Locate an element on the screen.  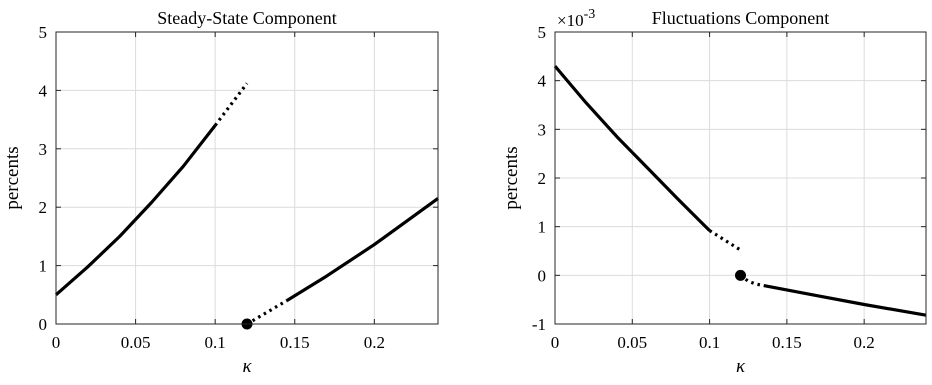
y-tick-label: -1 is located at coordinates (539, 324).